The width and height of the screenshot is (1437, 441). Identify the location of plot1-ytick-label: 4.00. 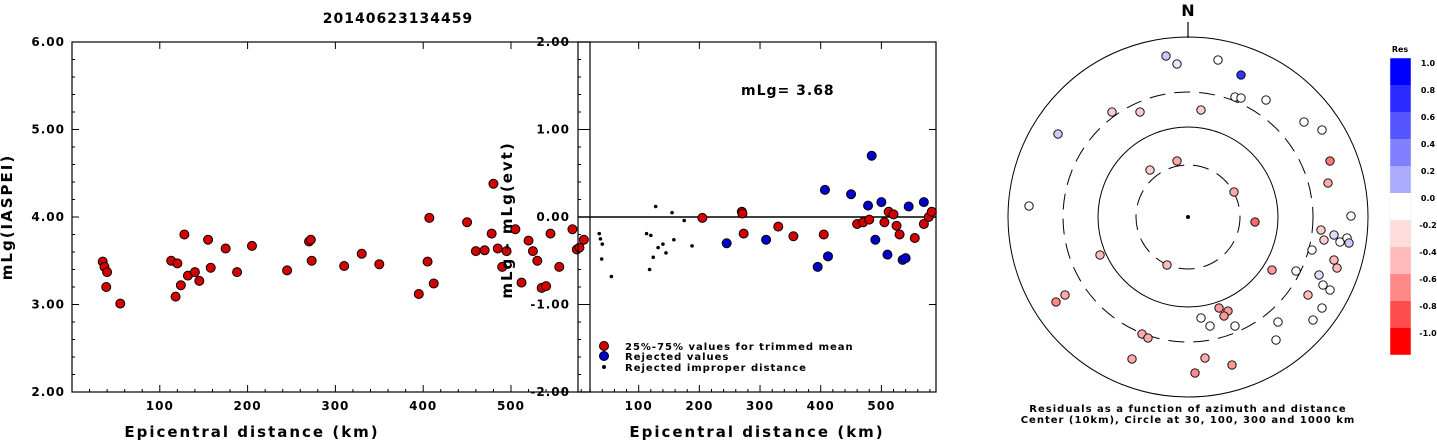
(48, 217).